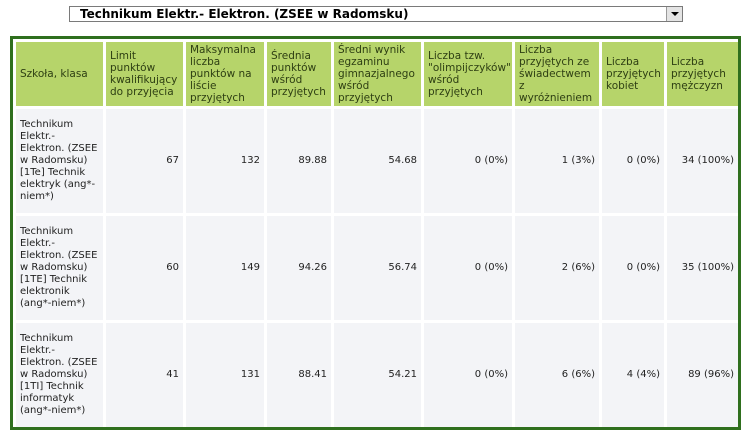  What do you see at coordinates (144, 74) in the screenshot?
I see `header-point-limit: Limit punktów kwalifikujący do przyjęcia` at bounding box center [144, 74].